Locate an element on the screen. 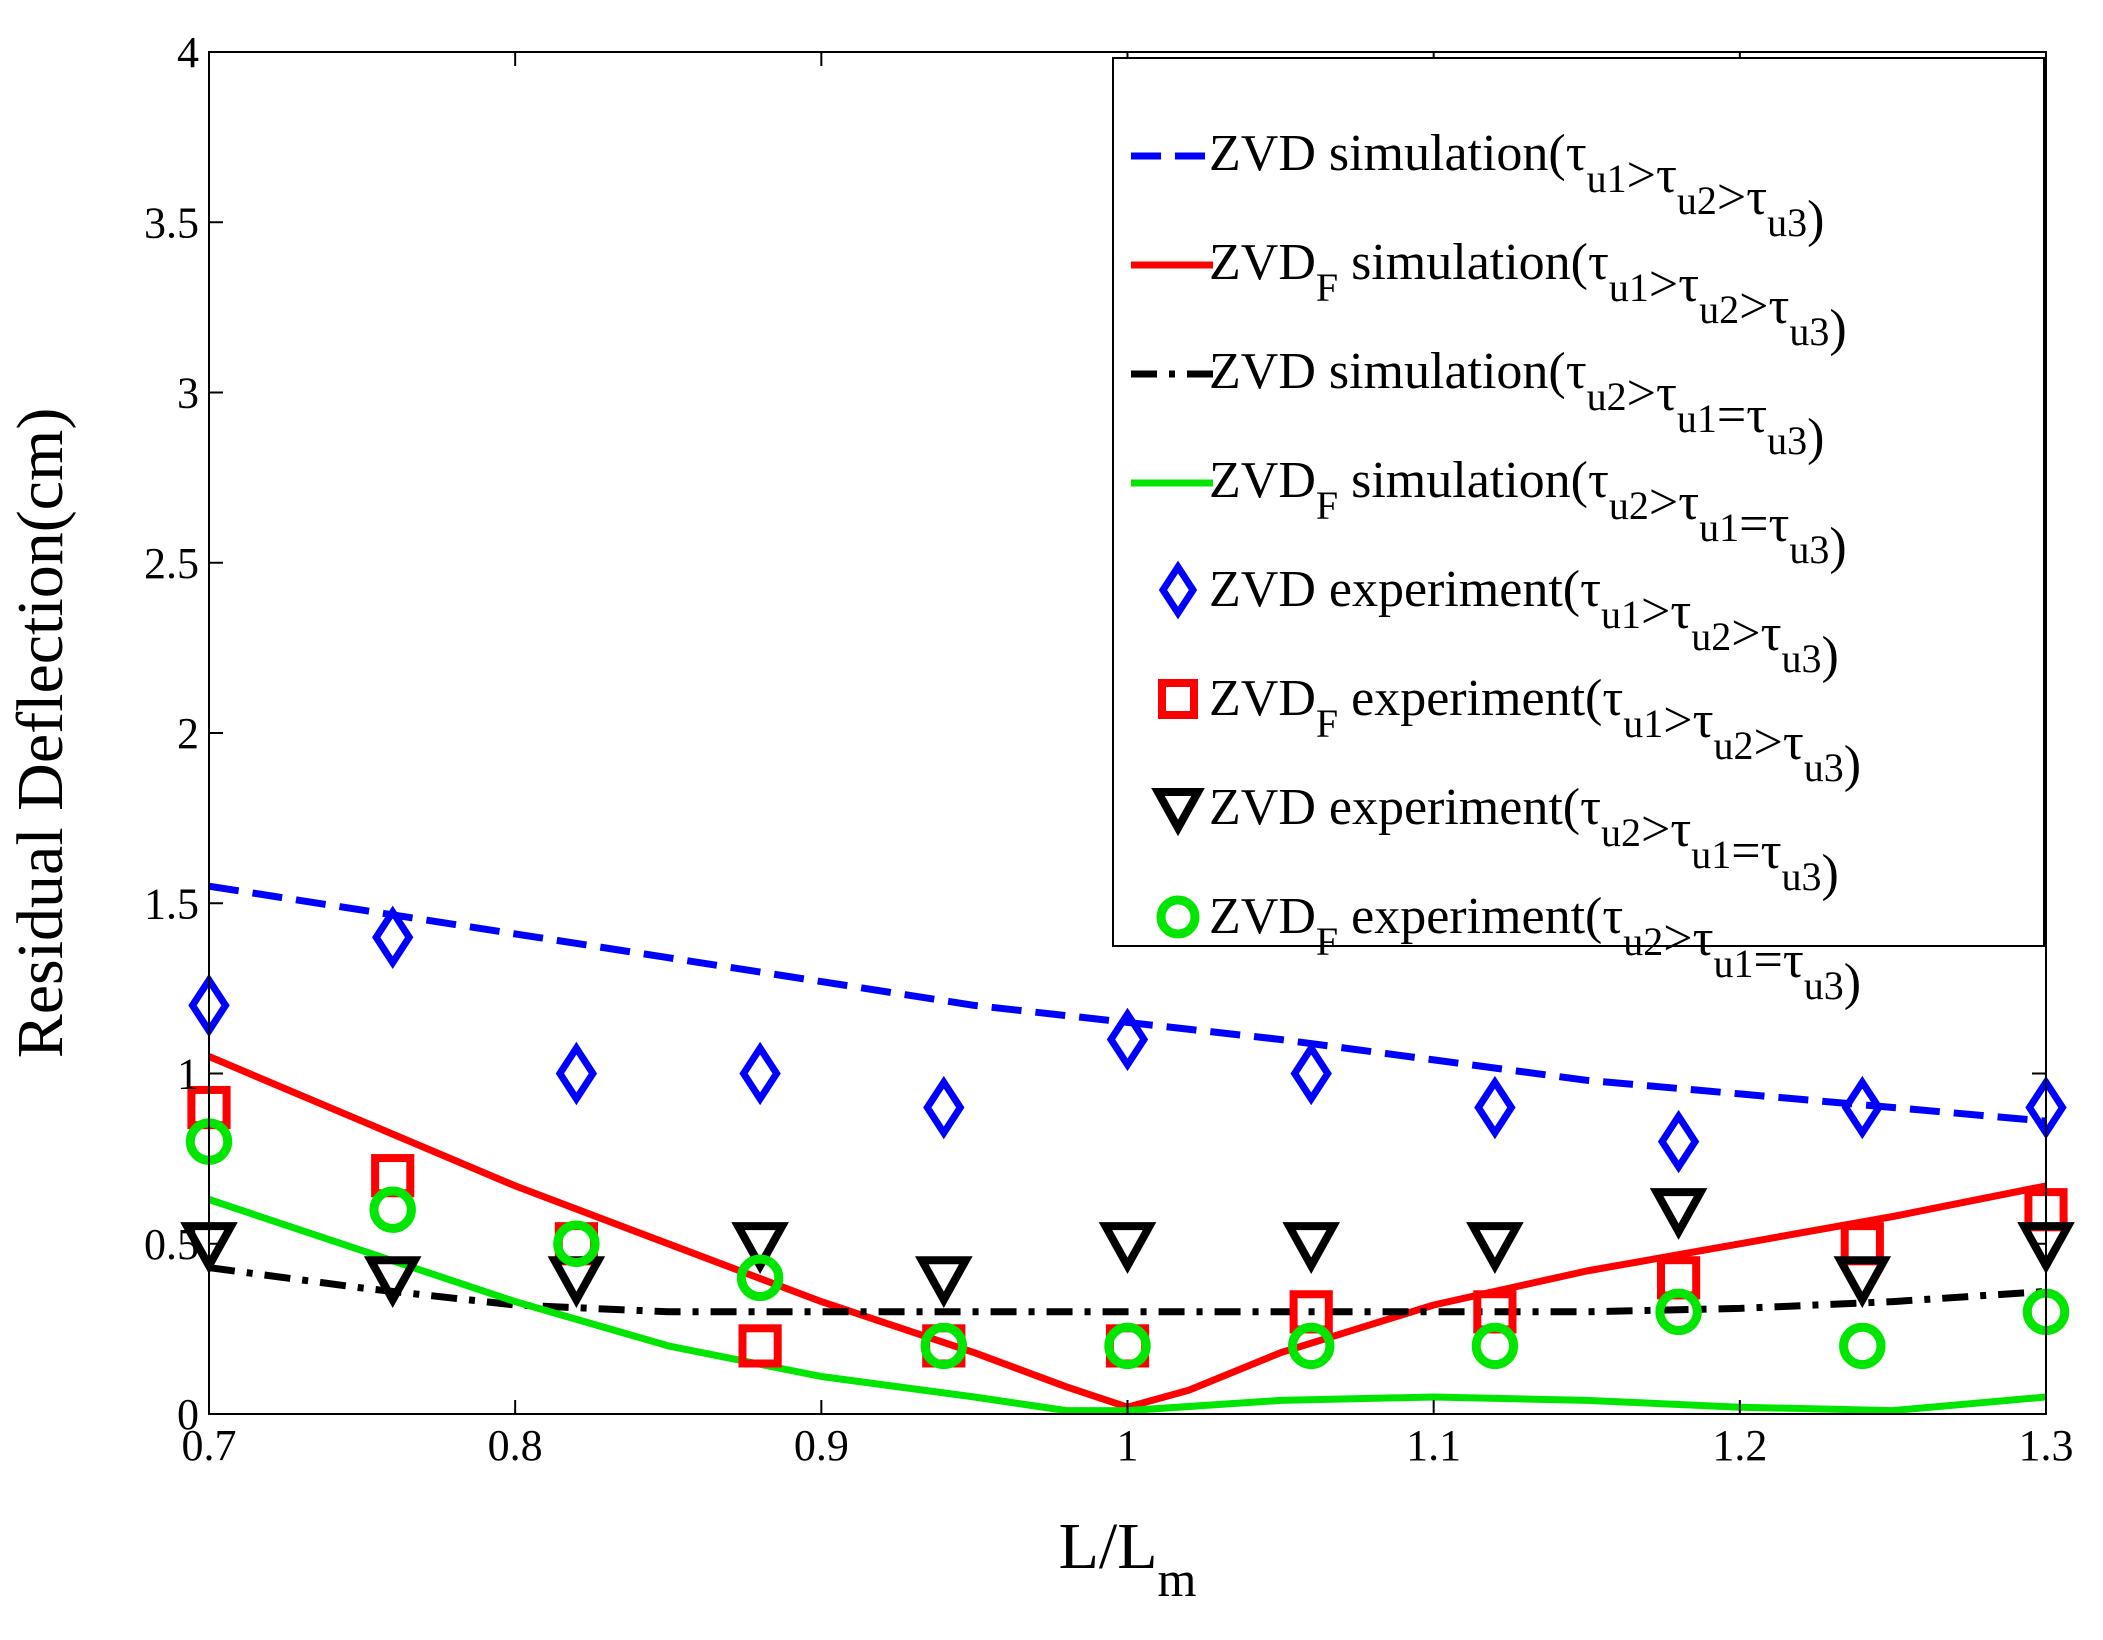  y-axis-label: Residual Deflection(cm) is located at coordinates (40, 733).